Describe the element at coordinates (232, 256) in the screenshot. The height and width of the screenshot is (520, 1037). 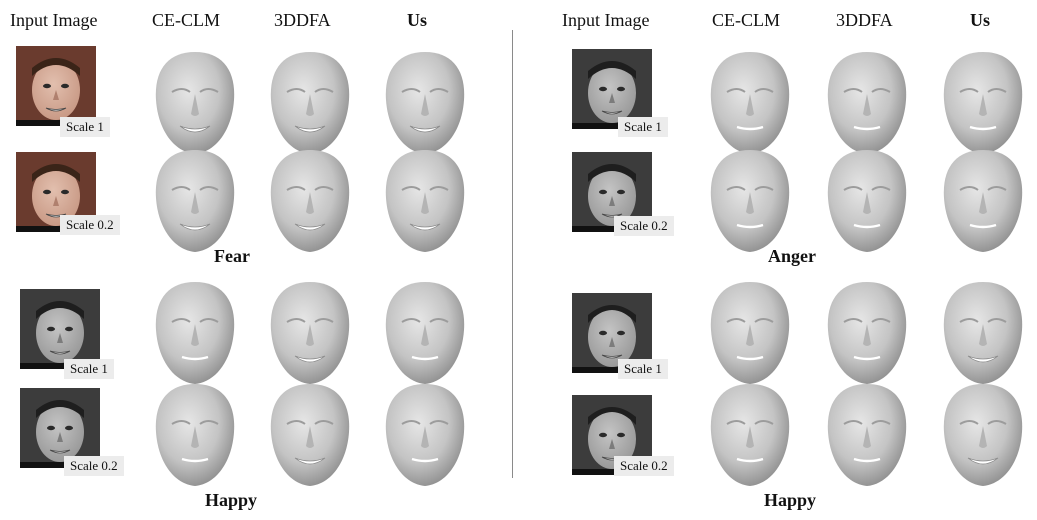
I see `emotion-label-fear: Fear` at that location.